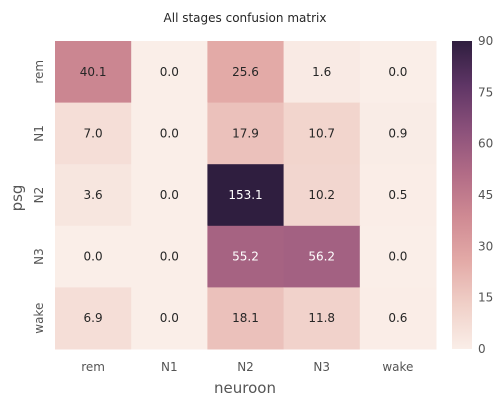  What do you see at coordinates (39, 256) in the screenshot?
I see `y-tick-label: N3` at bounding box center [39, 256].